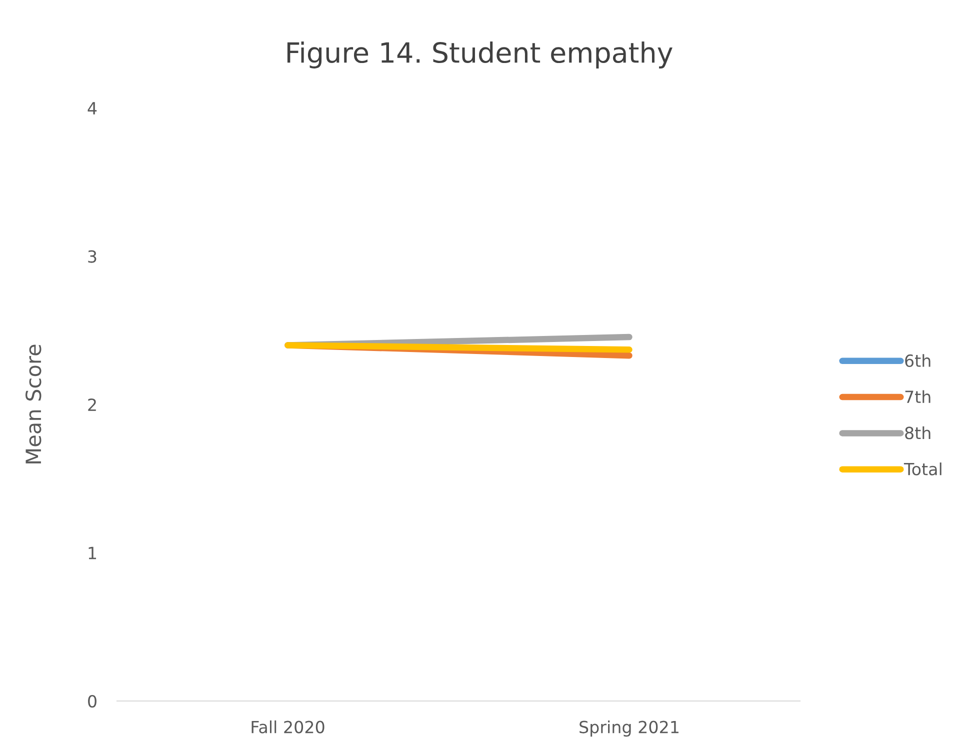  What do you see at coordinates (33, 404) in the screenshot?
I see `y-axis-title: Mean Score` at bounding box center [33, 404].